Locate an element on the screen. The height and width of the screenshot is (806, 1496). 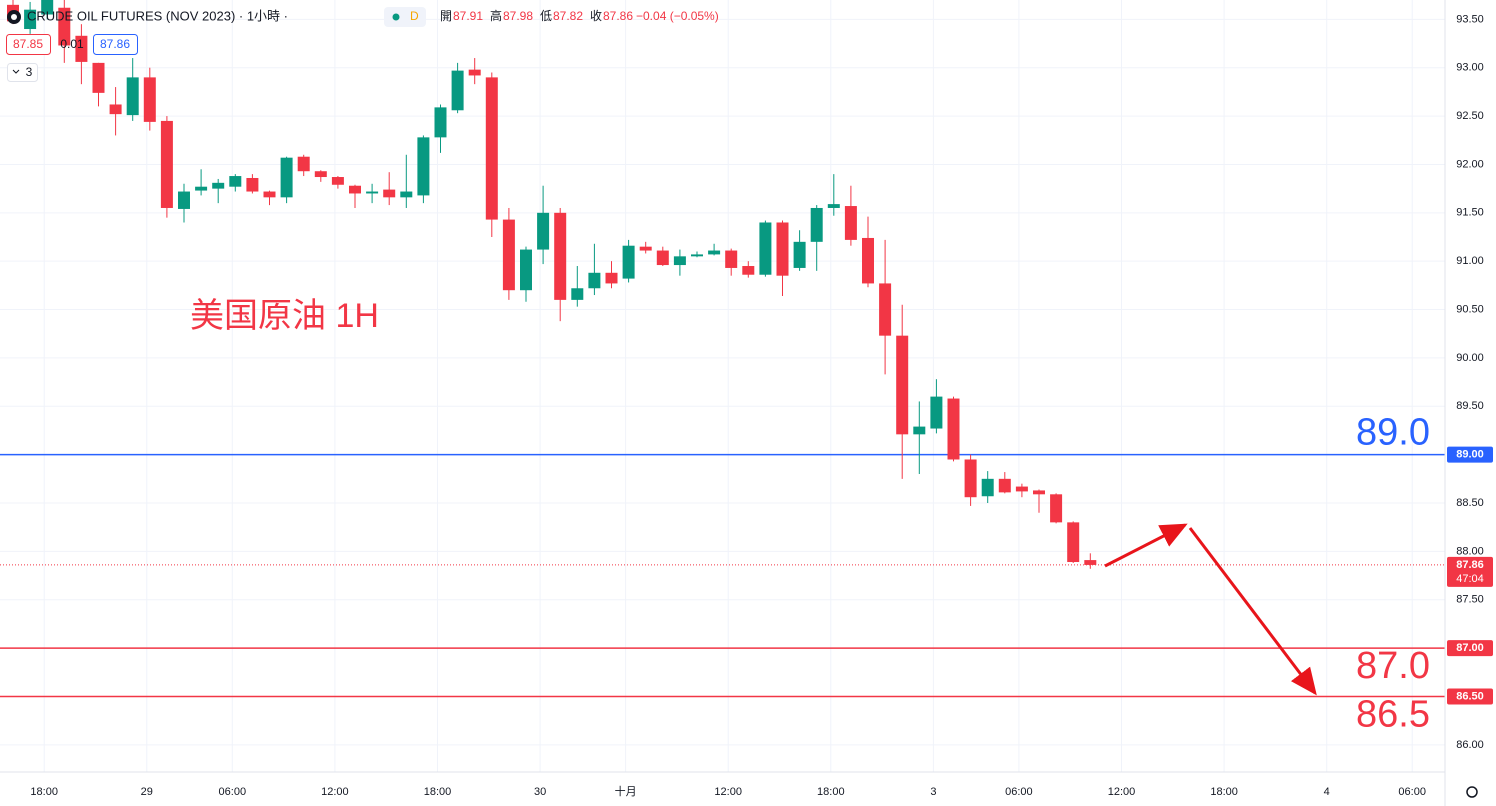
y-tick-label: 92.50 is located at coordinates (1470, 116).